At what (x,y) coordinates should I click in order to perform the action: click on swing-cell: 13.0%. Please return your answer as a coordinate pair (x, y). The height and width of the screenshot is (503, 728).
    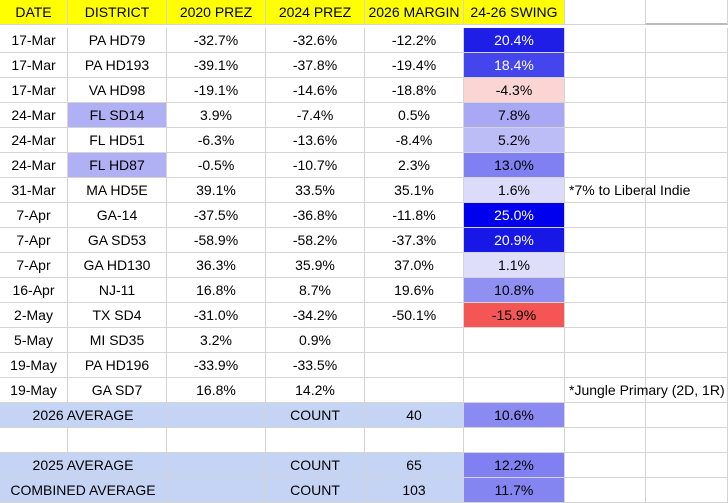
    Looking at the image, I should click on (514, 165).